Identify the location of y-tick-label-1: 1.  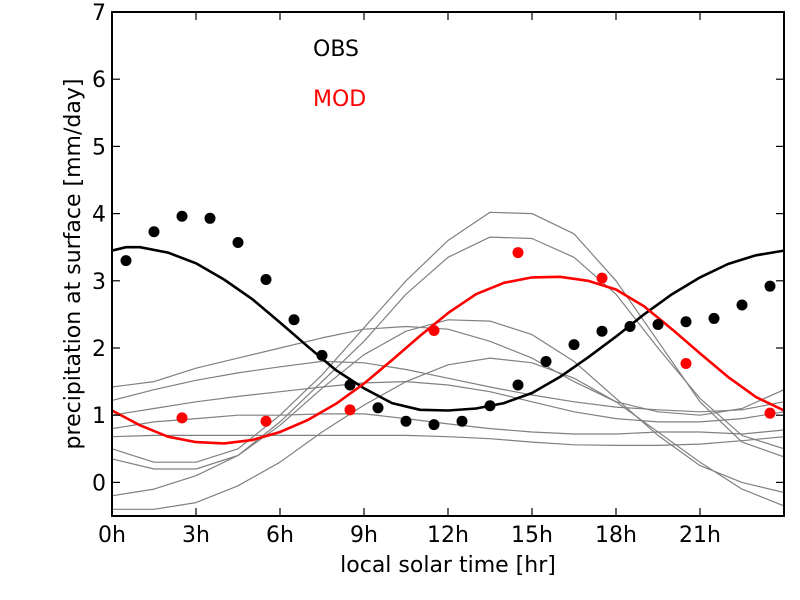
(99, 416).